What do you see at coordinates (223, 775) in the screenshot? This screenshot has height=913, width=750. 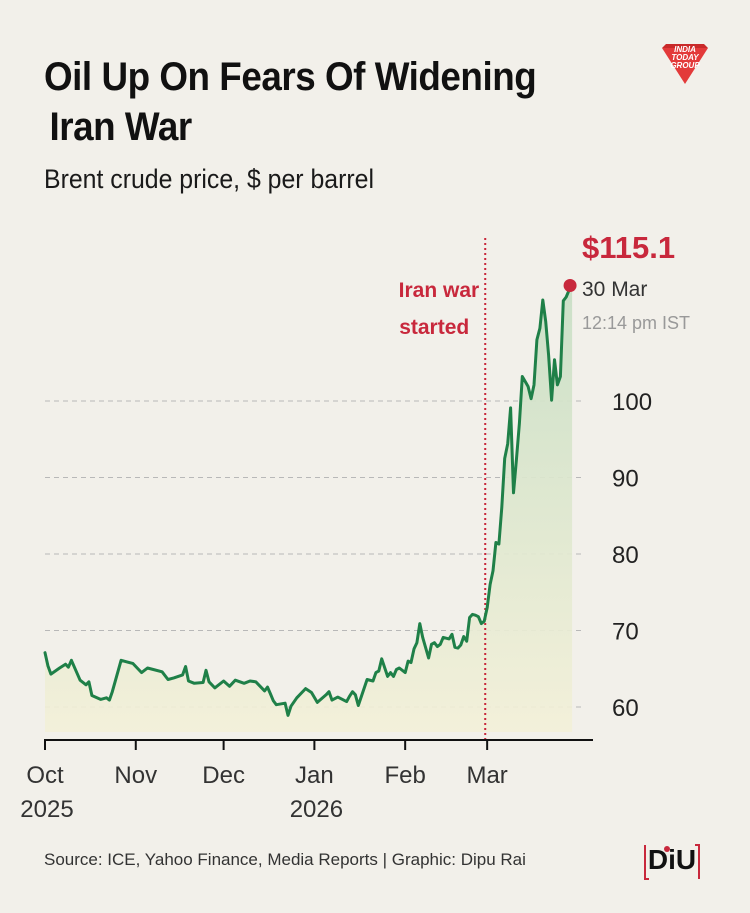 I see `x-tick-label-dec: Dec` at bounding box center [223, 775].